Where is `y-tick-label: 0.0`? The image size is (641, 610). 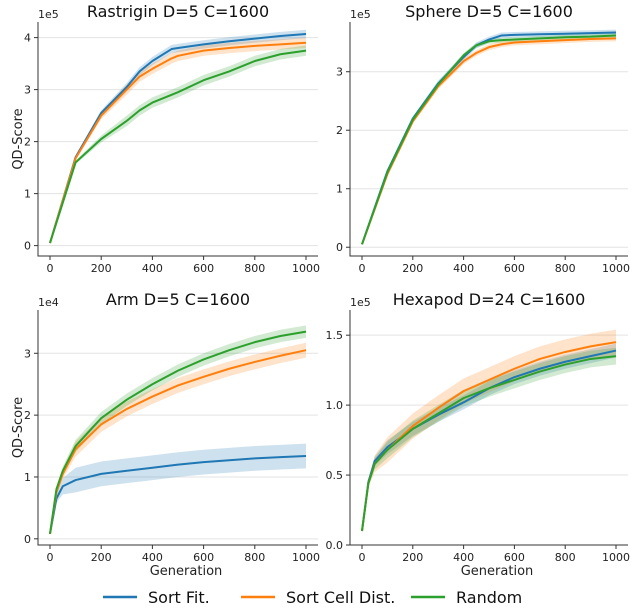
y-tick-label: 0.0 is located at coordinates (335, 545).